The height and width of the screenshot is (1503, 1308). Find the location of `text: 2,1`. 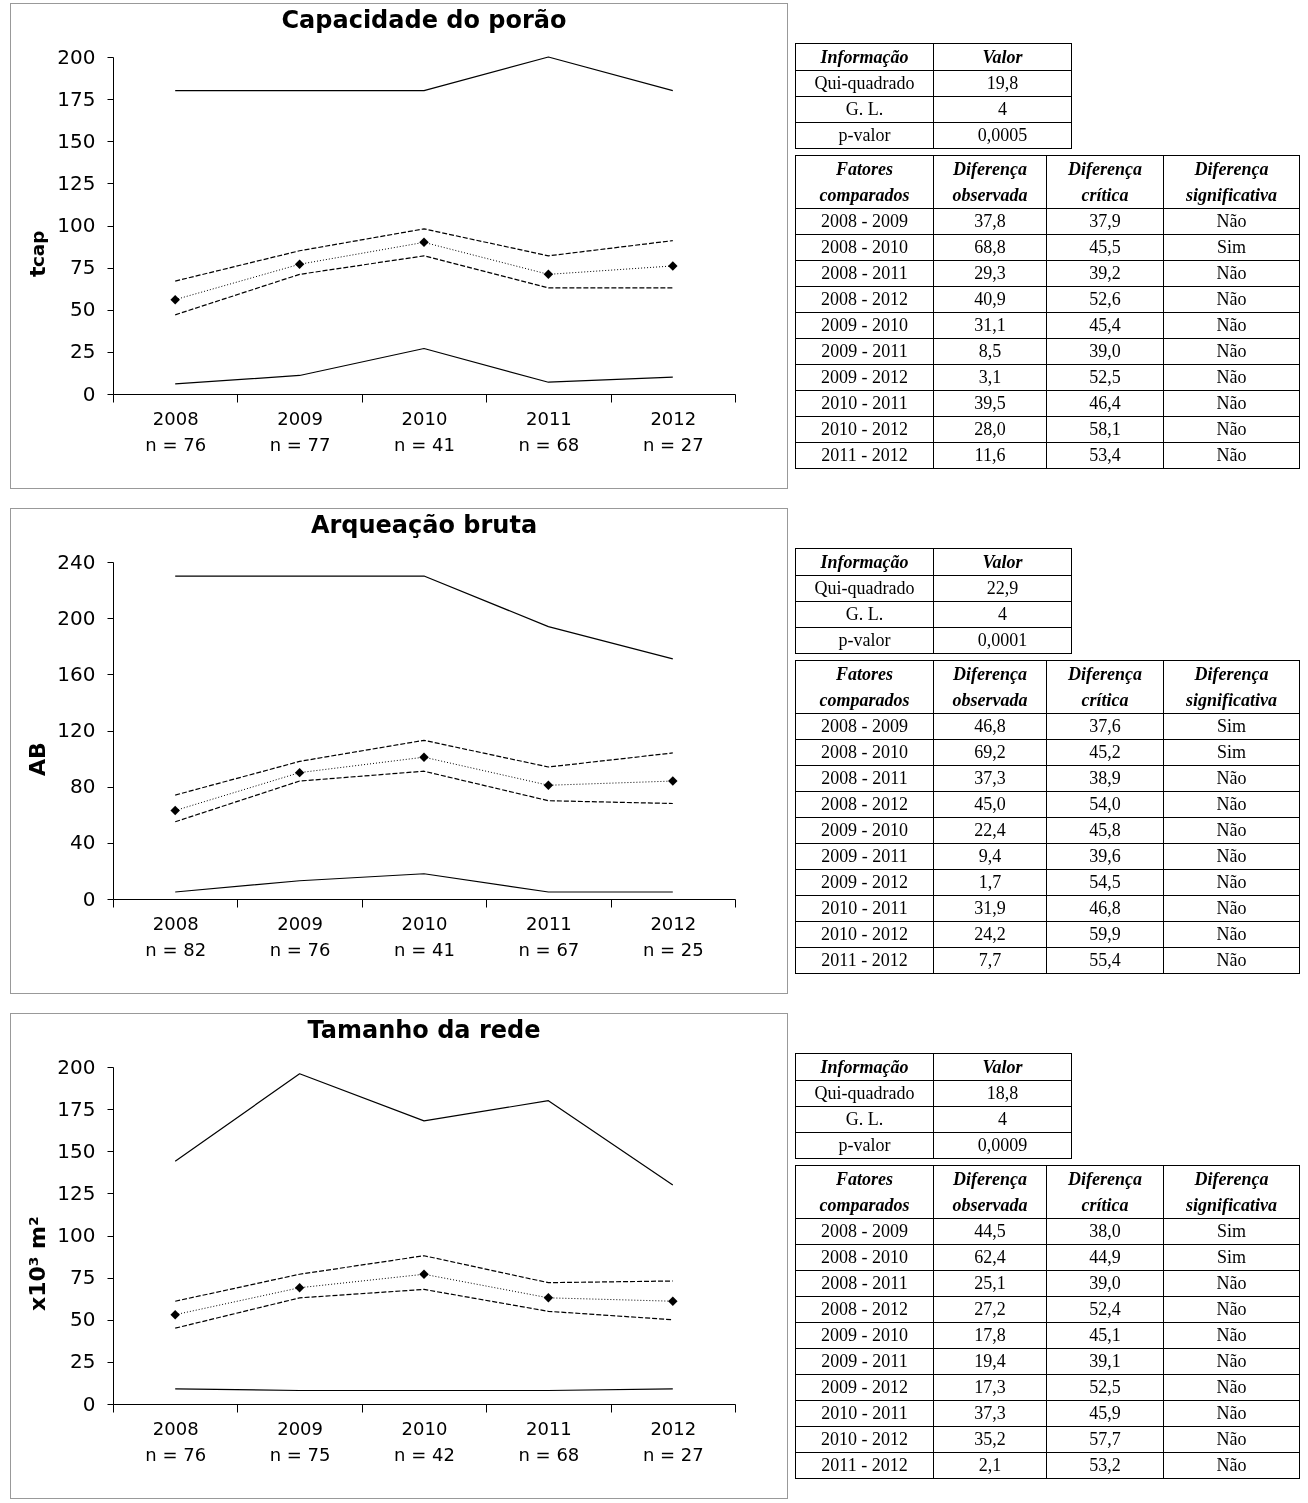

text: 2,1 is located at coordinates (990, 1465).